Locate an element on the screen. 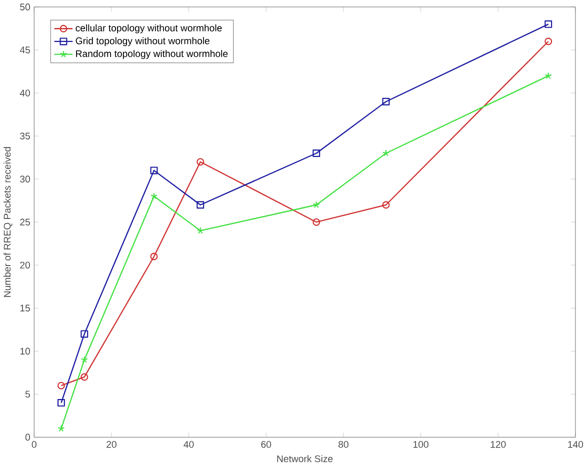 This screenshot has height=466, width=587. y-tick-label: 20 is located at coordinates (25, 265).